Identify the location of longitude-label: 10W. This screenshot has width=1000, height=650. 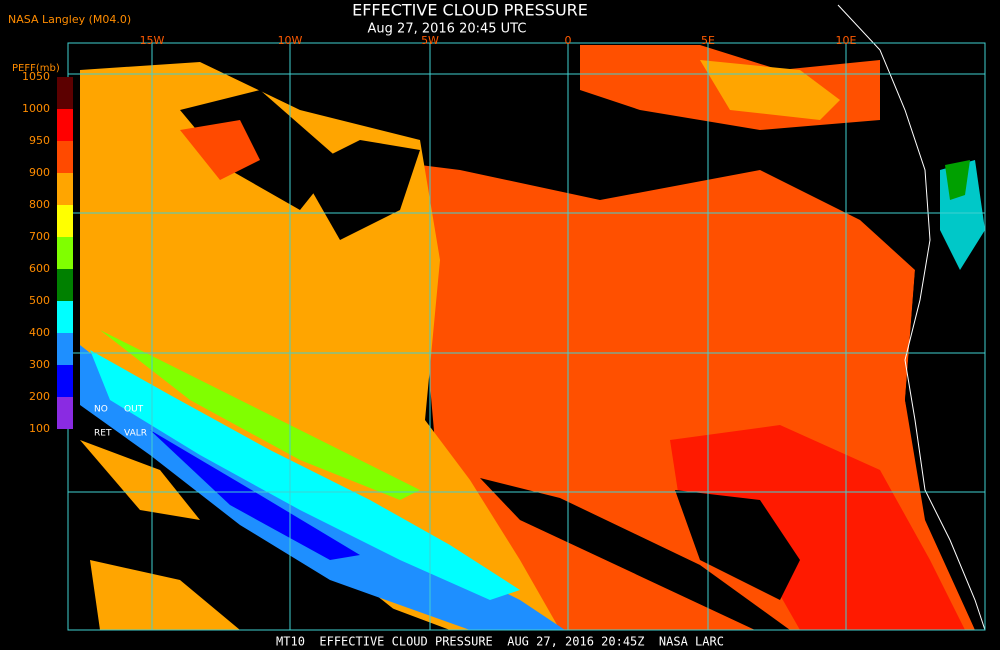
(290, 40).